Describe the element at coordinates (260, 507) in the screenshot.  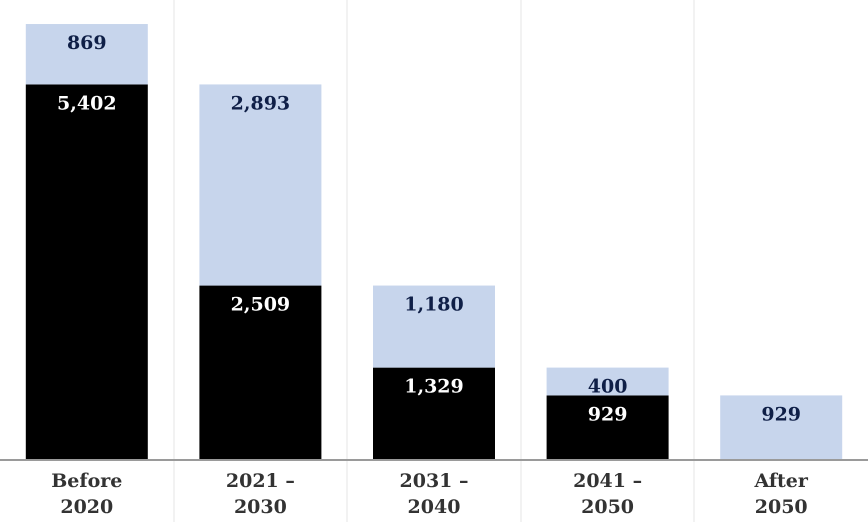
I see `category-label: 2030` at that location.